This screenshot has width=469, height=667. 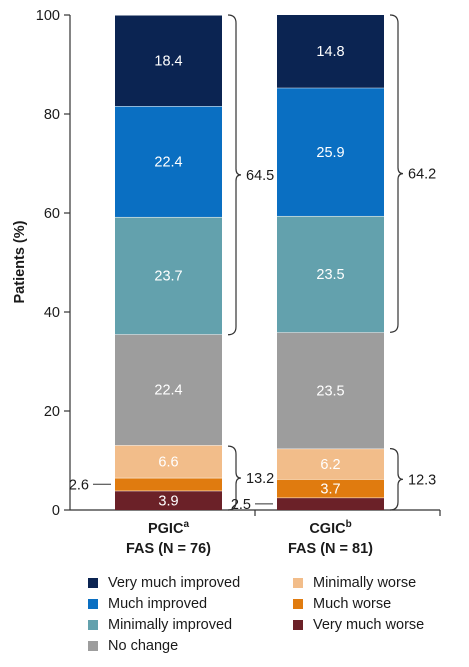 What do you see at coordinates (168, 528) in the screenshot?
I see `category-label: PGICa` at bounding box center [168, 528].